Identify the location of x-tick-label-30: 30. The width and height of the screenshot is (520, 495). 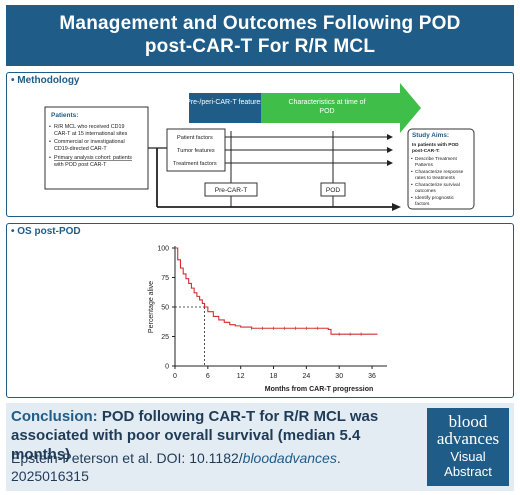
(339, 376).